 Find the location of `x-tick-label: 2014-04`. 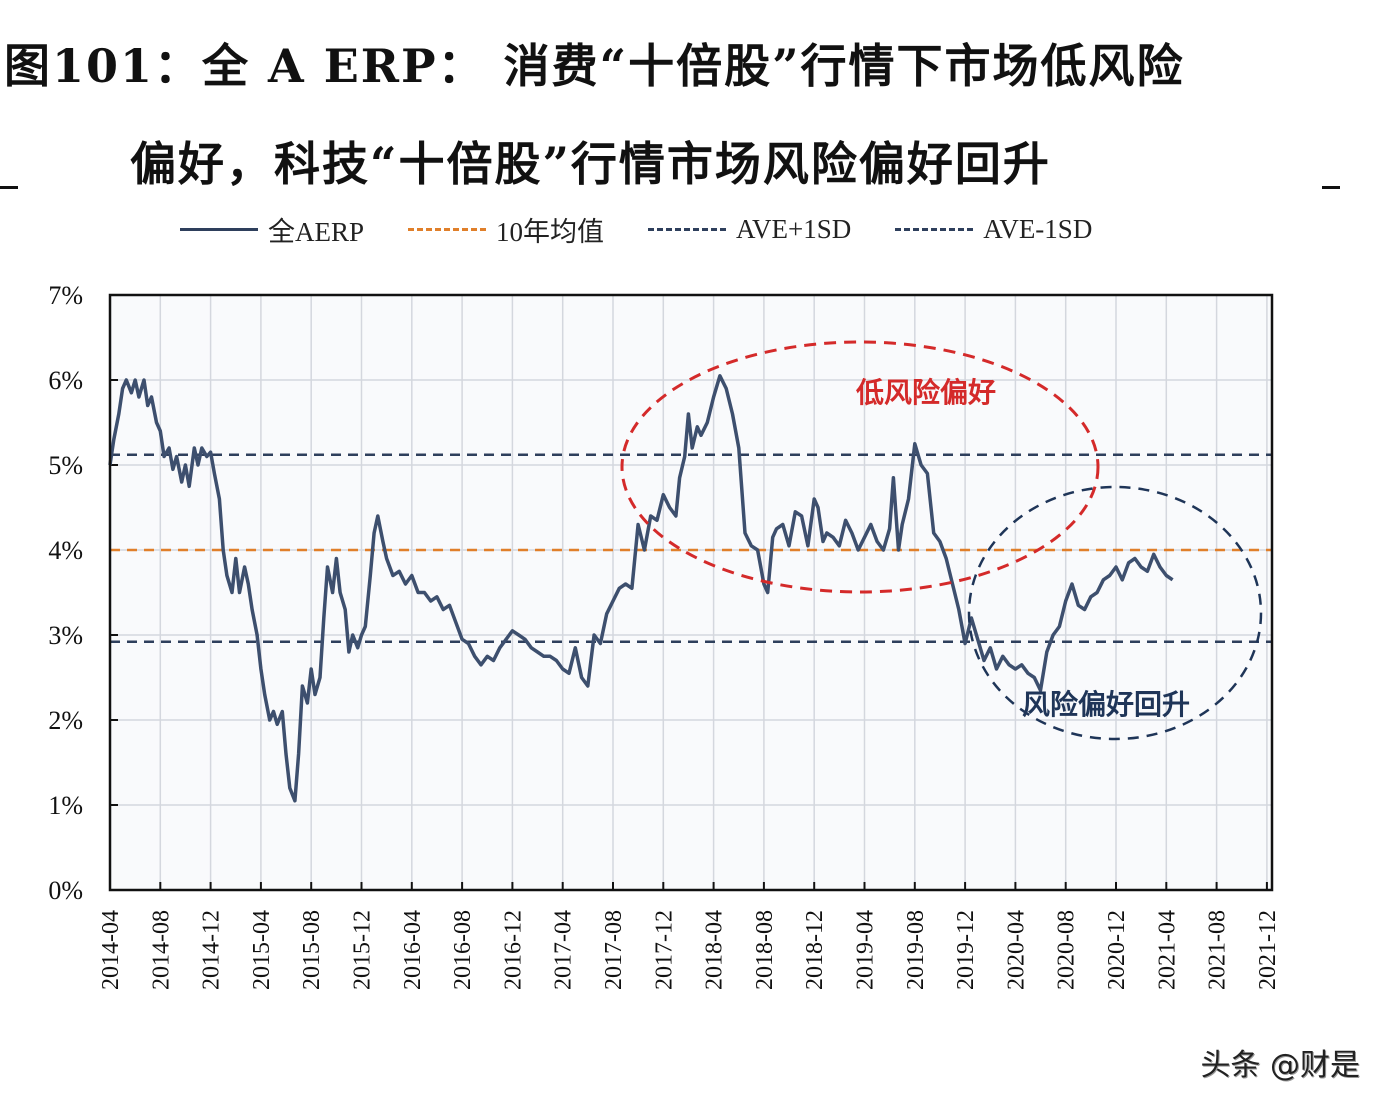

x-tick-label: 2014-04 is located at coordinates (111, 950).